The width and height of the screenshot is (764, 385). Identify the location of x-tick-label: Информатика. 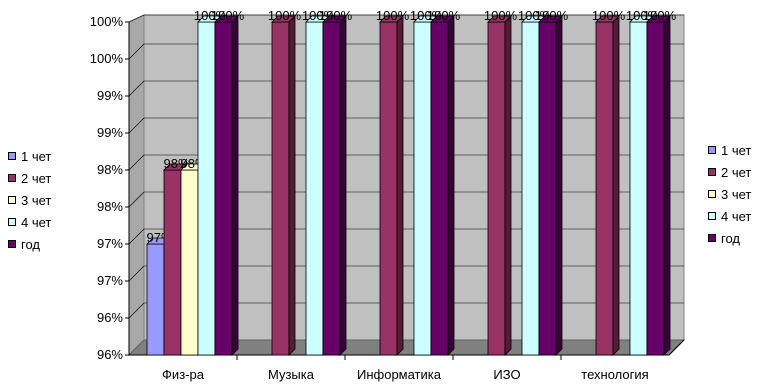
(399, 374).